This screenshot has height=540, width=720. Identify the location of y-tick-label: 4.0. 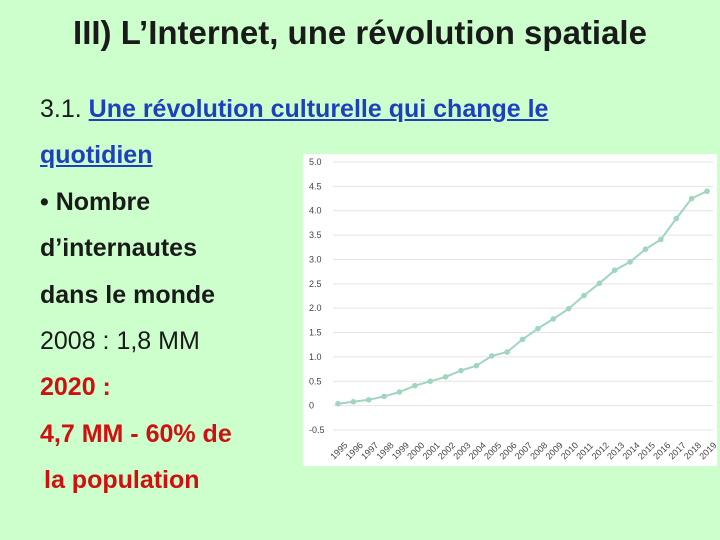
(315, 211).